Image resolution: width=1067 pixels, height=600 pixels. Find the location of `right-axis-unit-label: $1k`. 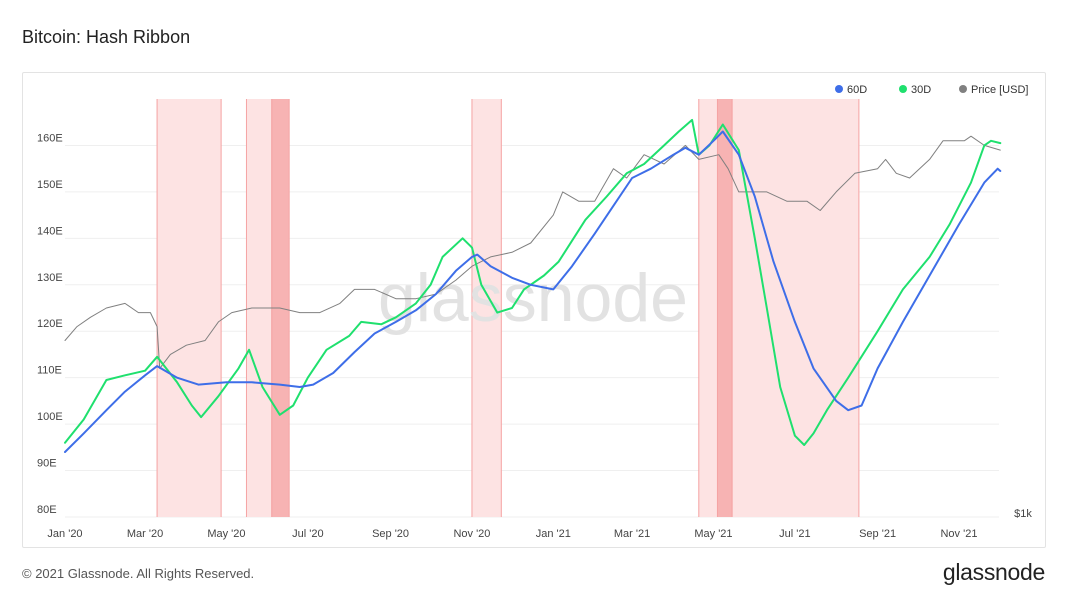

right-axis-unit-label: $1k is located at coordinates (1023, 514).